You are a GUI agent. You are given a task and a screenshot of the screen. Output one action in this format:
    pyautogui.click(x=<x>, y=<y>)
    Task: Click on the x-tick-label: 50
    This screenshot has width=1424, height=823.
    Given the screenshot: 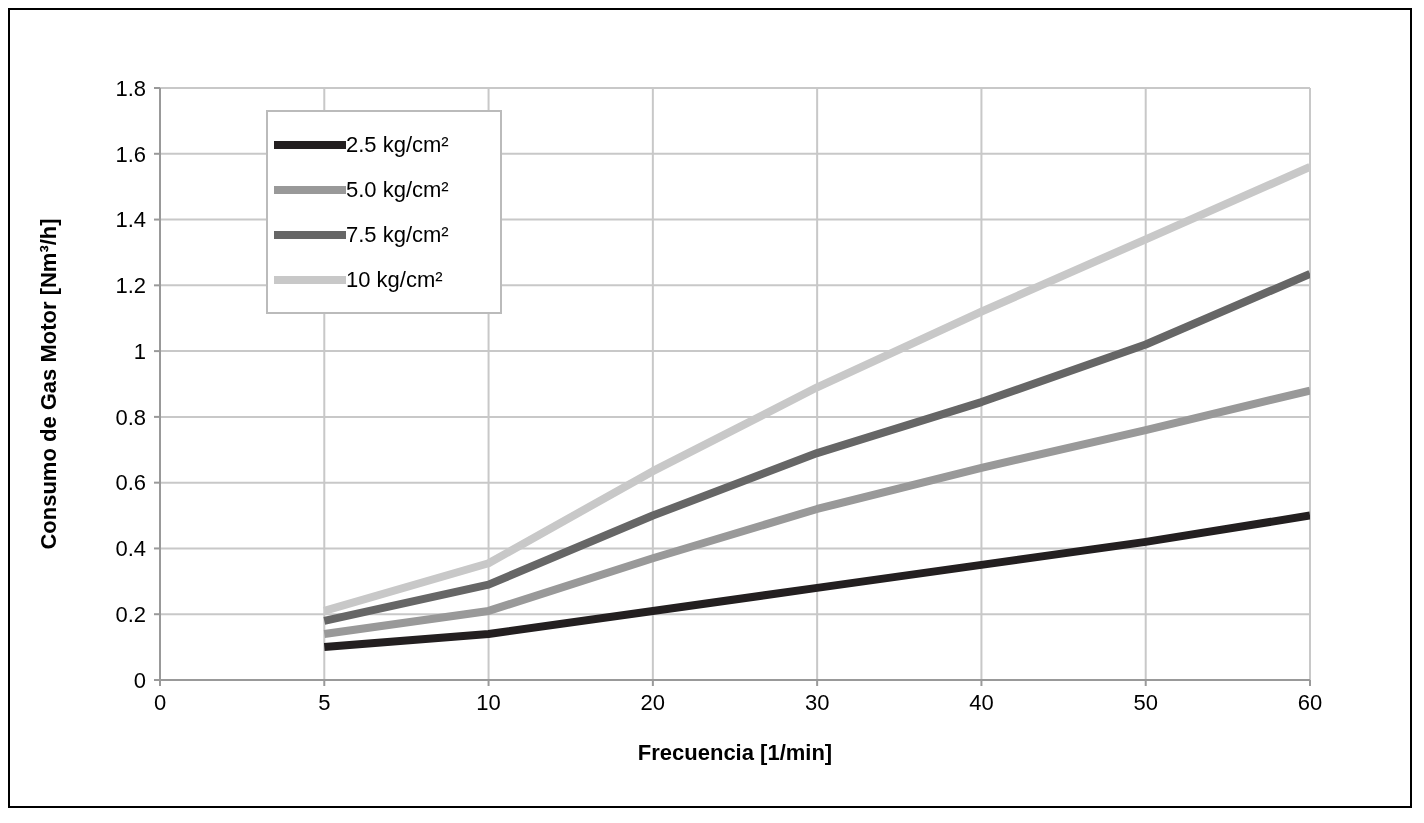 What is the action you would take?
    pyautogui.click(x=1145, y=702)
    